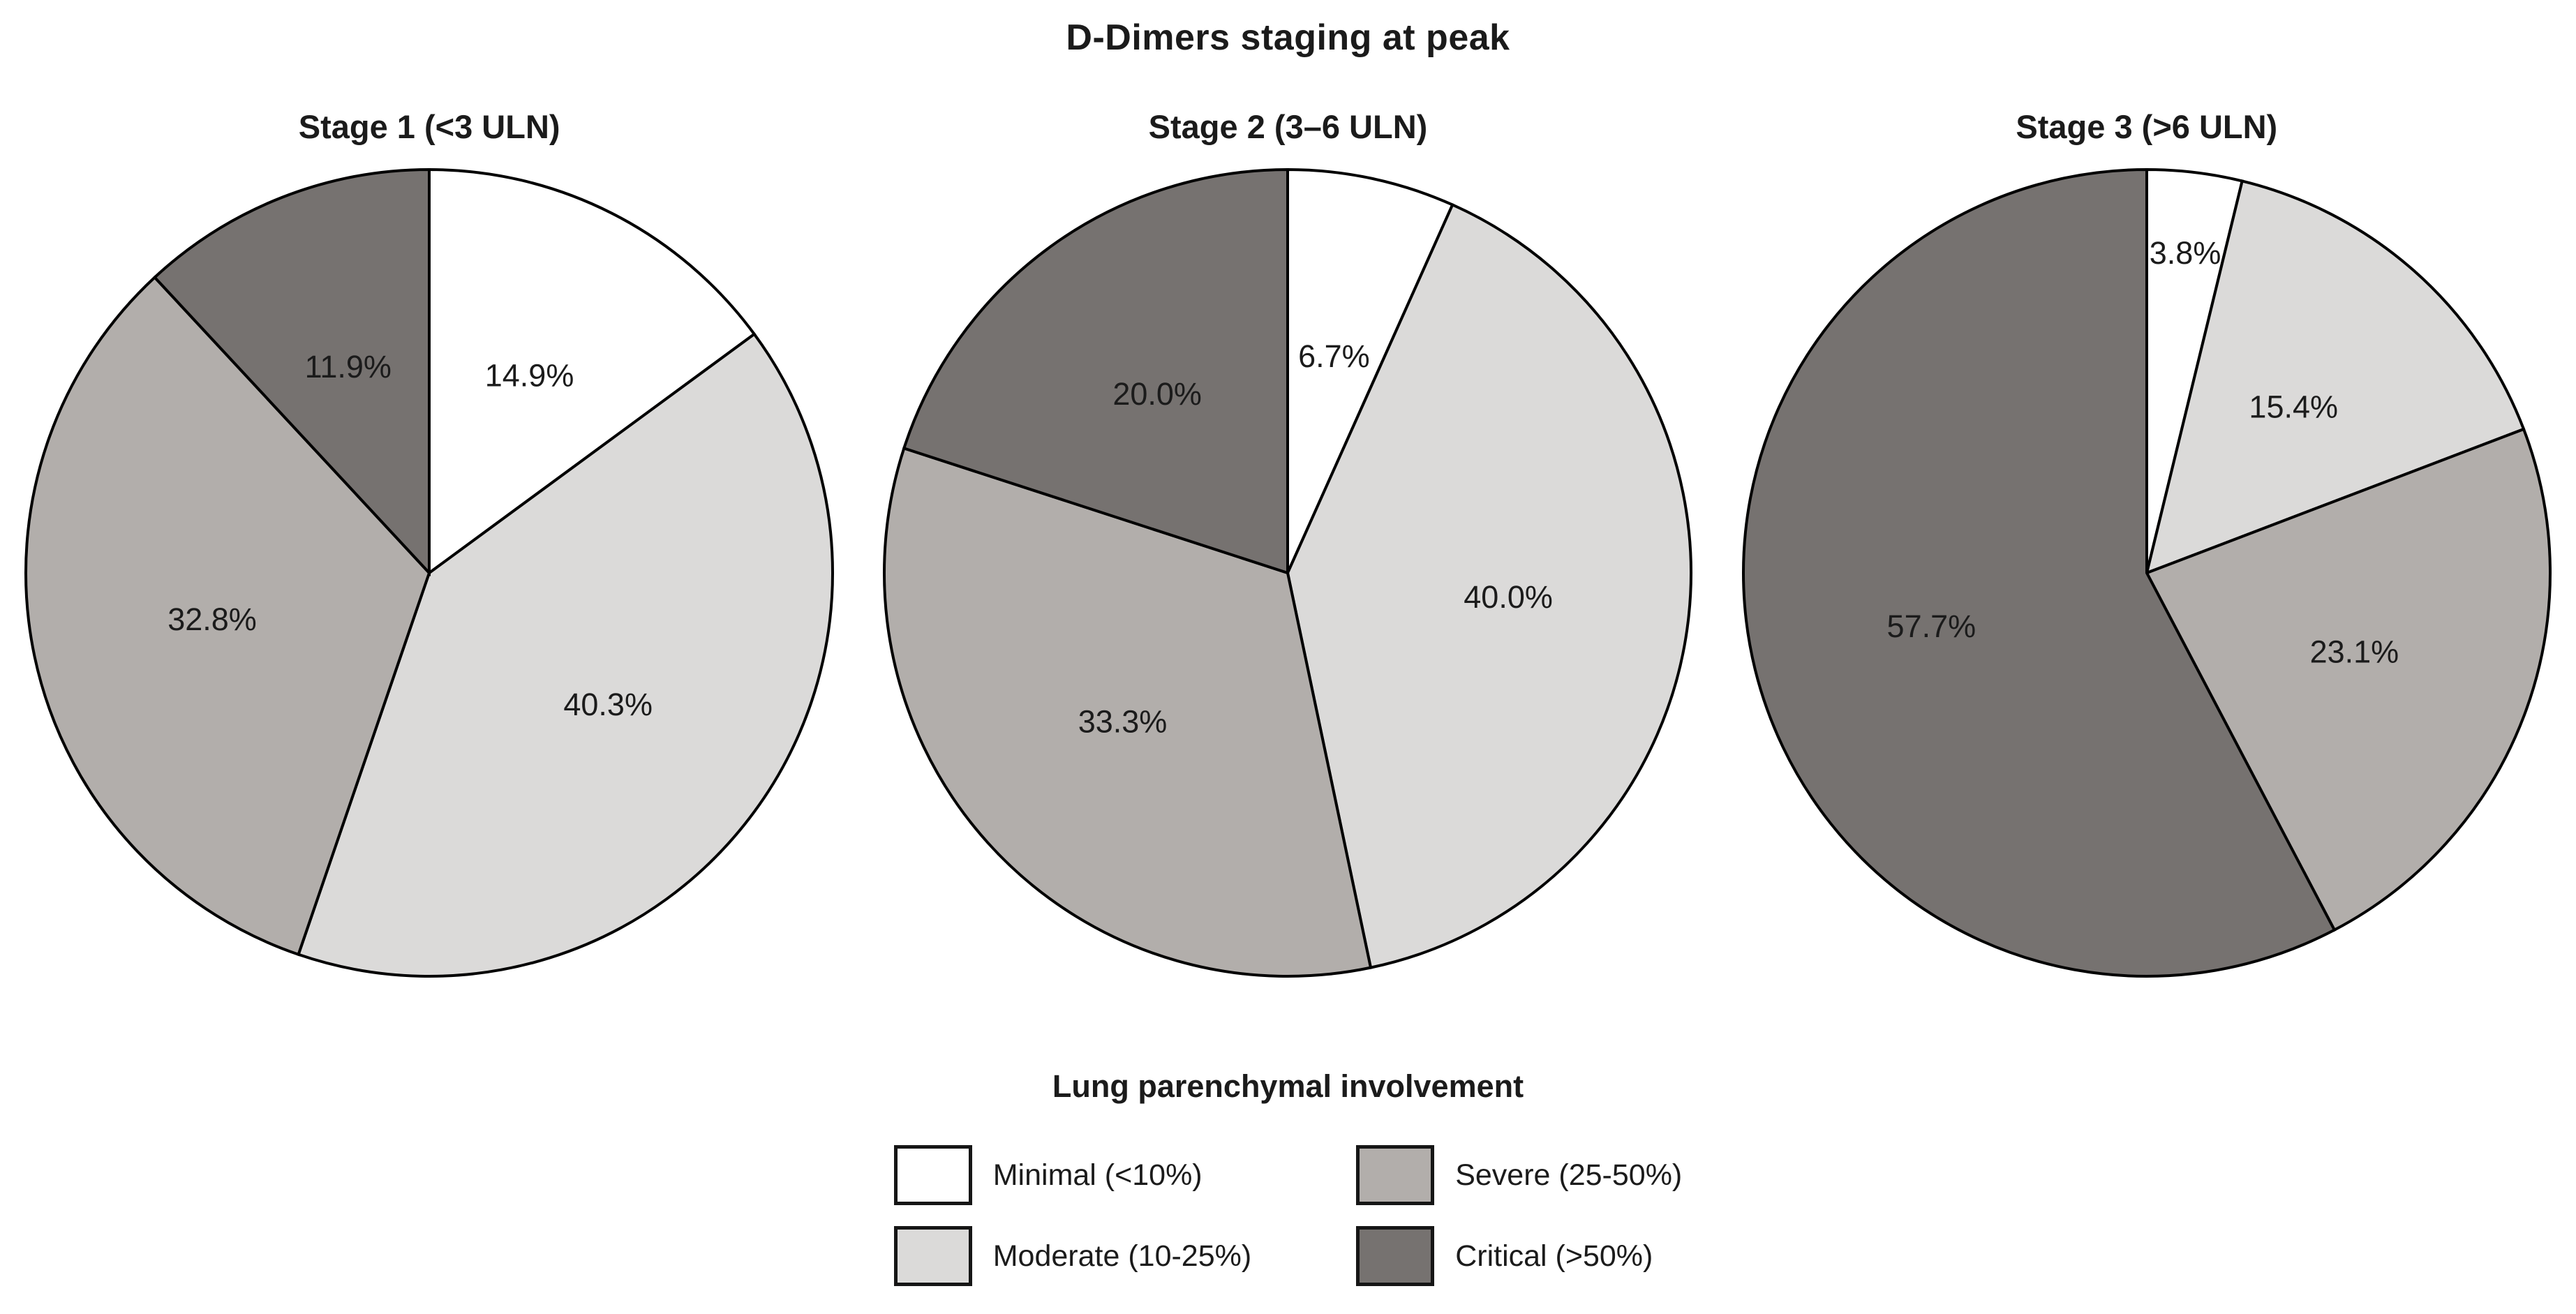 The image size is (2576, 1314). What do you see at coordinates (1122, 1256) in the screenshot?
I see `legend-label-moderate: Moderate (10-25%)` at bounding box center [1122, 1256].